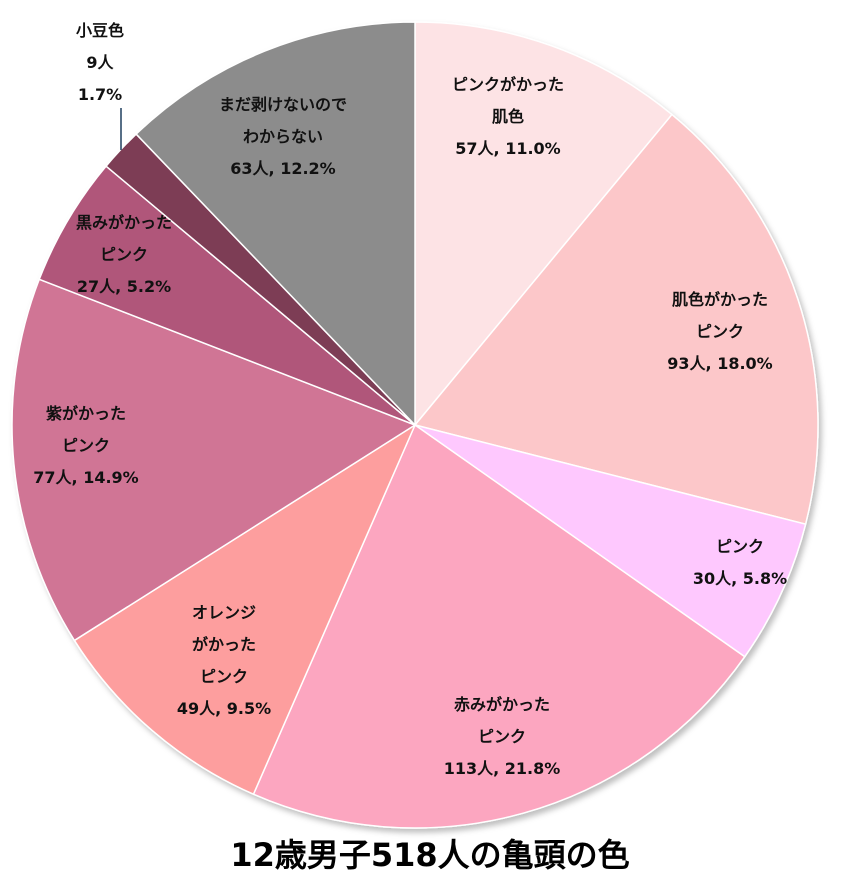 The image size is (843, 875). I want to click on chart-title: 12歳男子518人の亀頭の色, so click(429, 855).